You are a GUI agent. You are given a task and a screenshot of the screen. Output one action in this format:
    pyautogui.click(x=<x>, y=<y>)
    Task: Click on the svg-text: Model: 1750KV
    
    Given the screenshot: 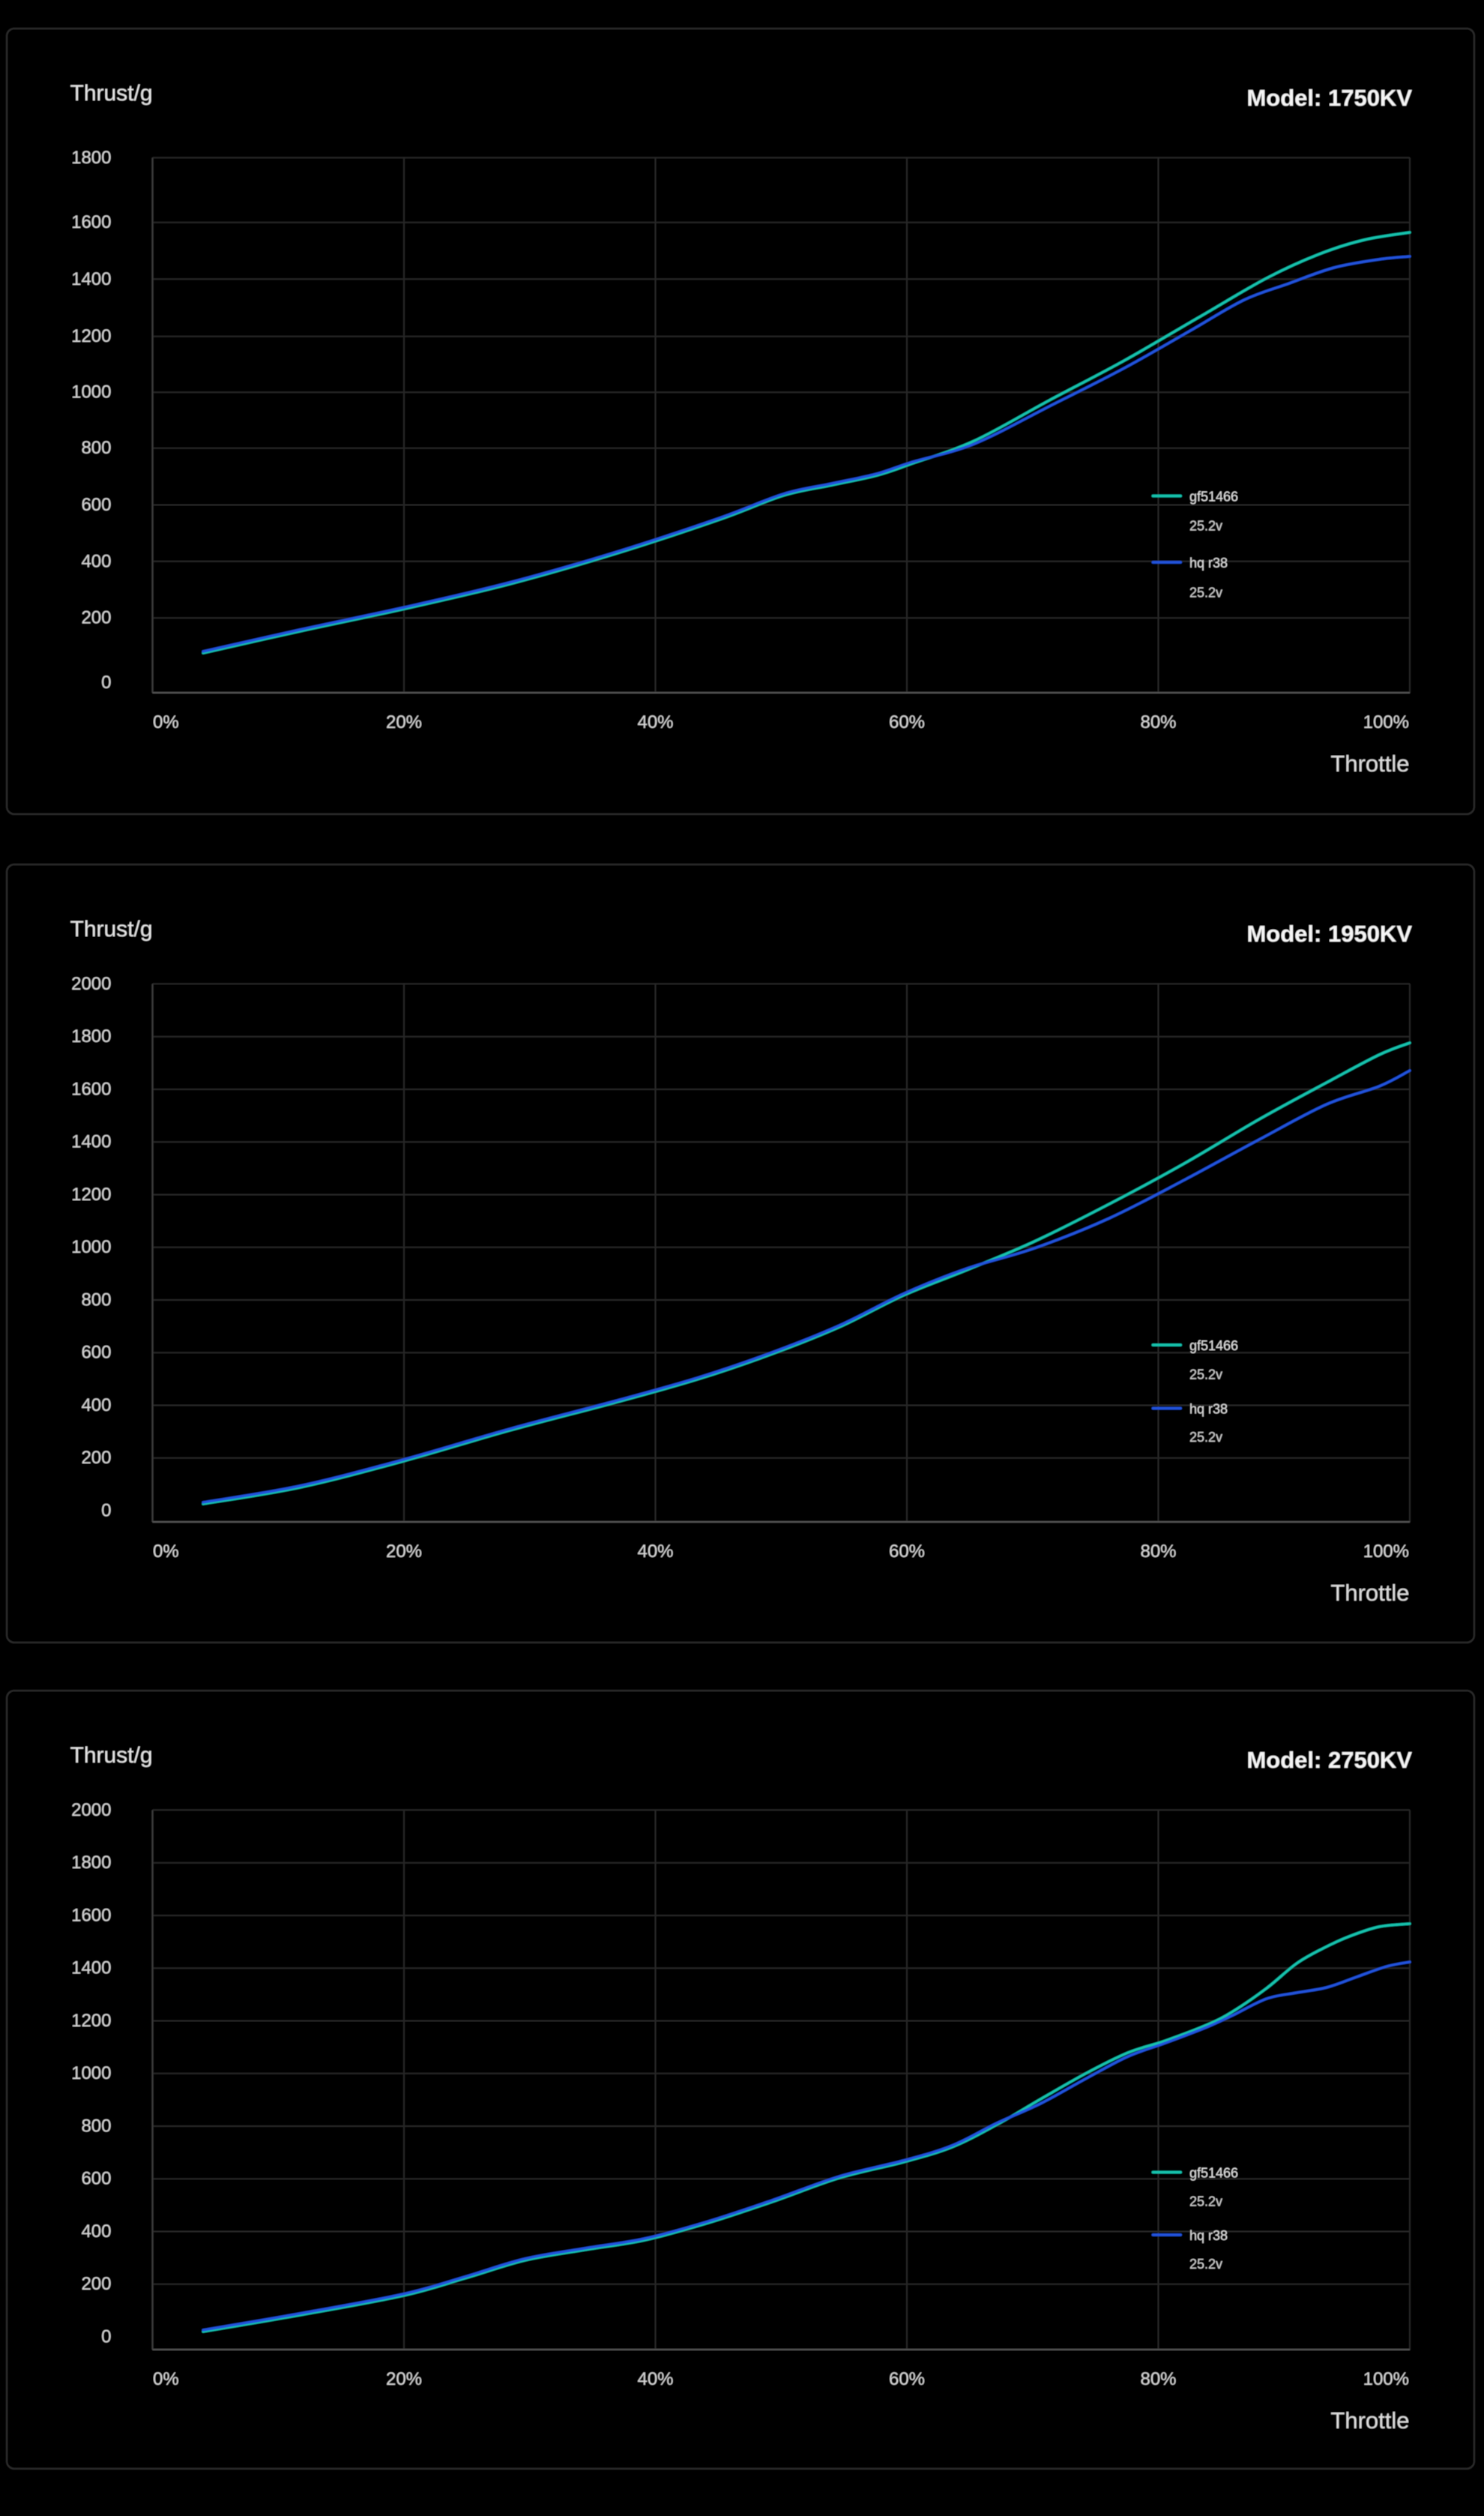 What is the action you would take?
    pyautogui.click(x=1329, y=98)
    